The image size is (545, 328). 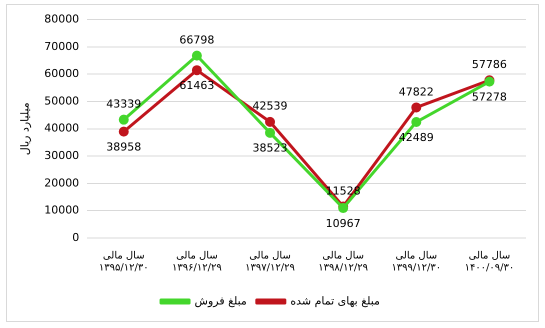 What do you see at coordinates (25, 129) in the screenshot?
I see `y-axis-title: میلیارد ریال` at bounding box center [25, 129].